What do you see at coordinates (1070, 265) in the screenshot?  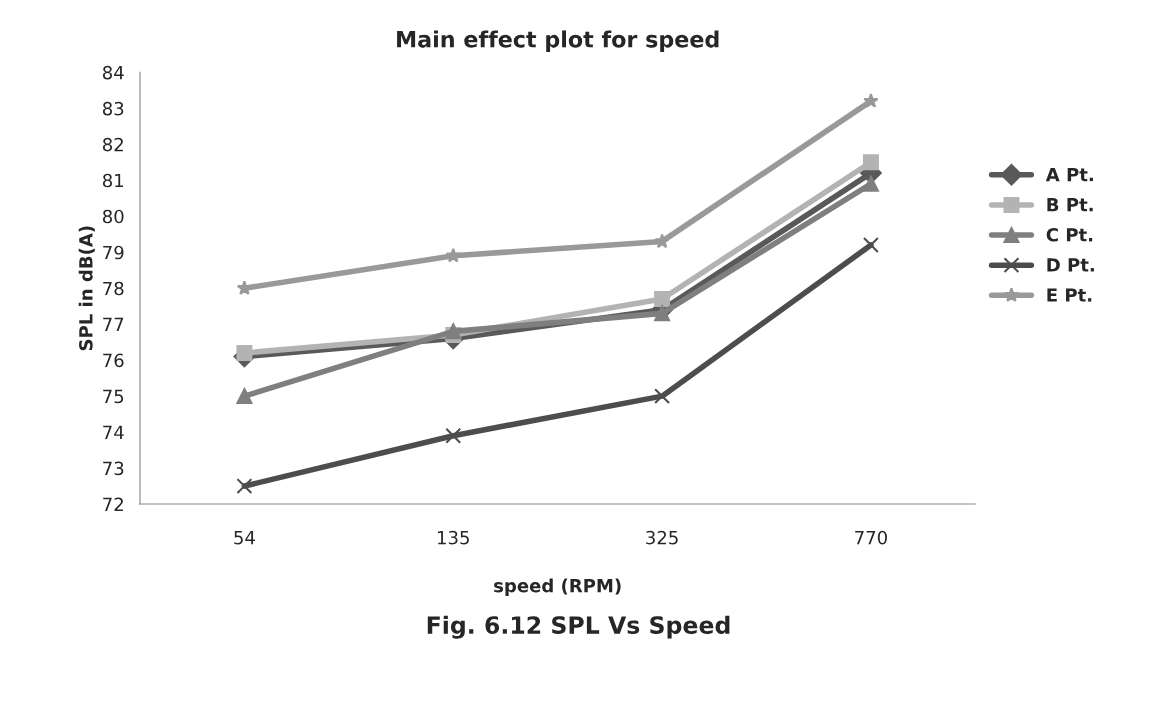 I see `legend-label: D Pt.` at bounding box center [1070, 265].